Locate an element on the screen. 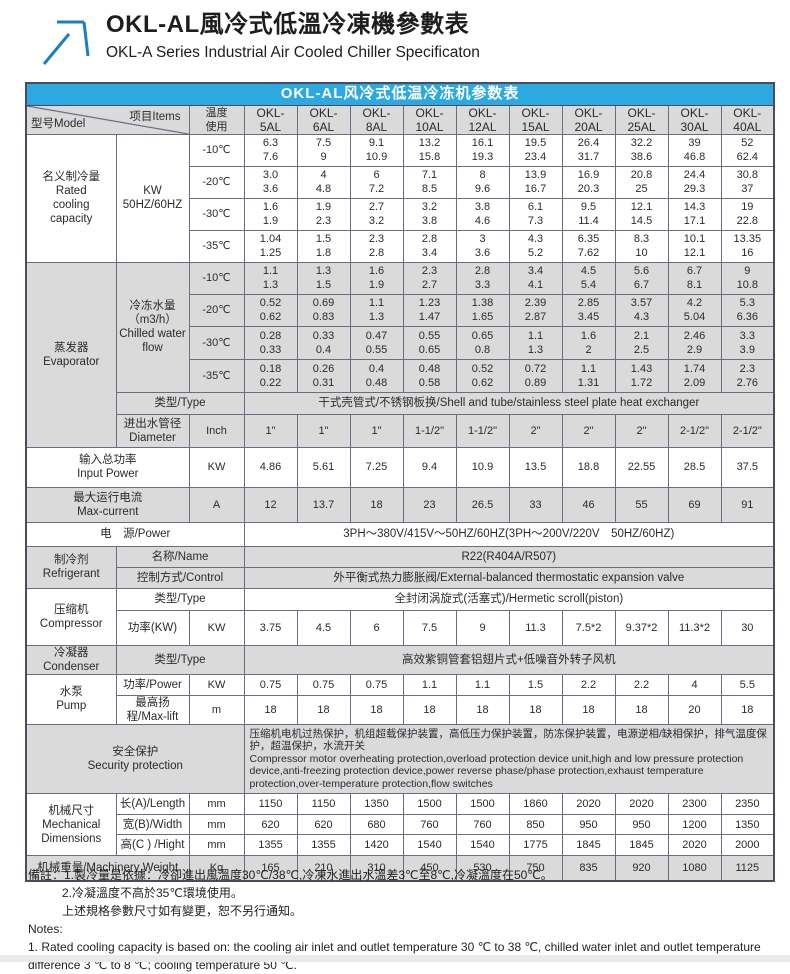 The height and width of the screenshot is (974, 790). dual-value-cell: 0.65 0.8 is located at coordinates (482, 342).